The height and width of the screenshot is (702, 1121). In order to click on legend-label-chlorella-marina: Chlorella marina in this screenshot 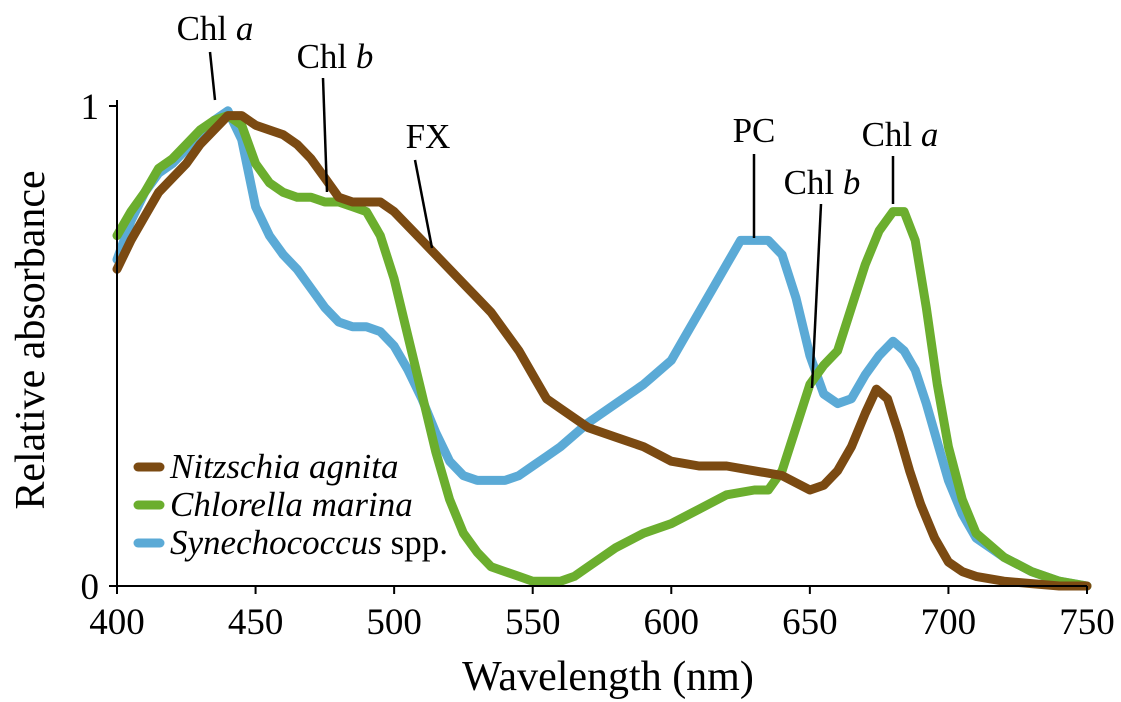, I will do `click(291, 504)`.